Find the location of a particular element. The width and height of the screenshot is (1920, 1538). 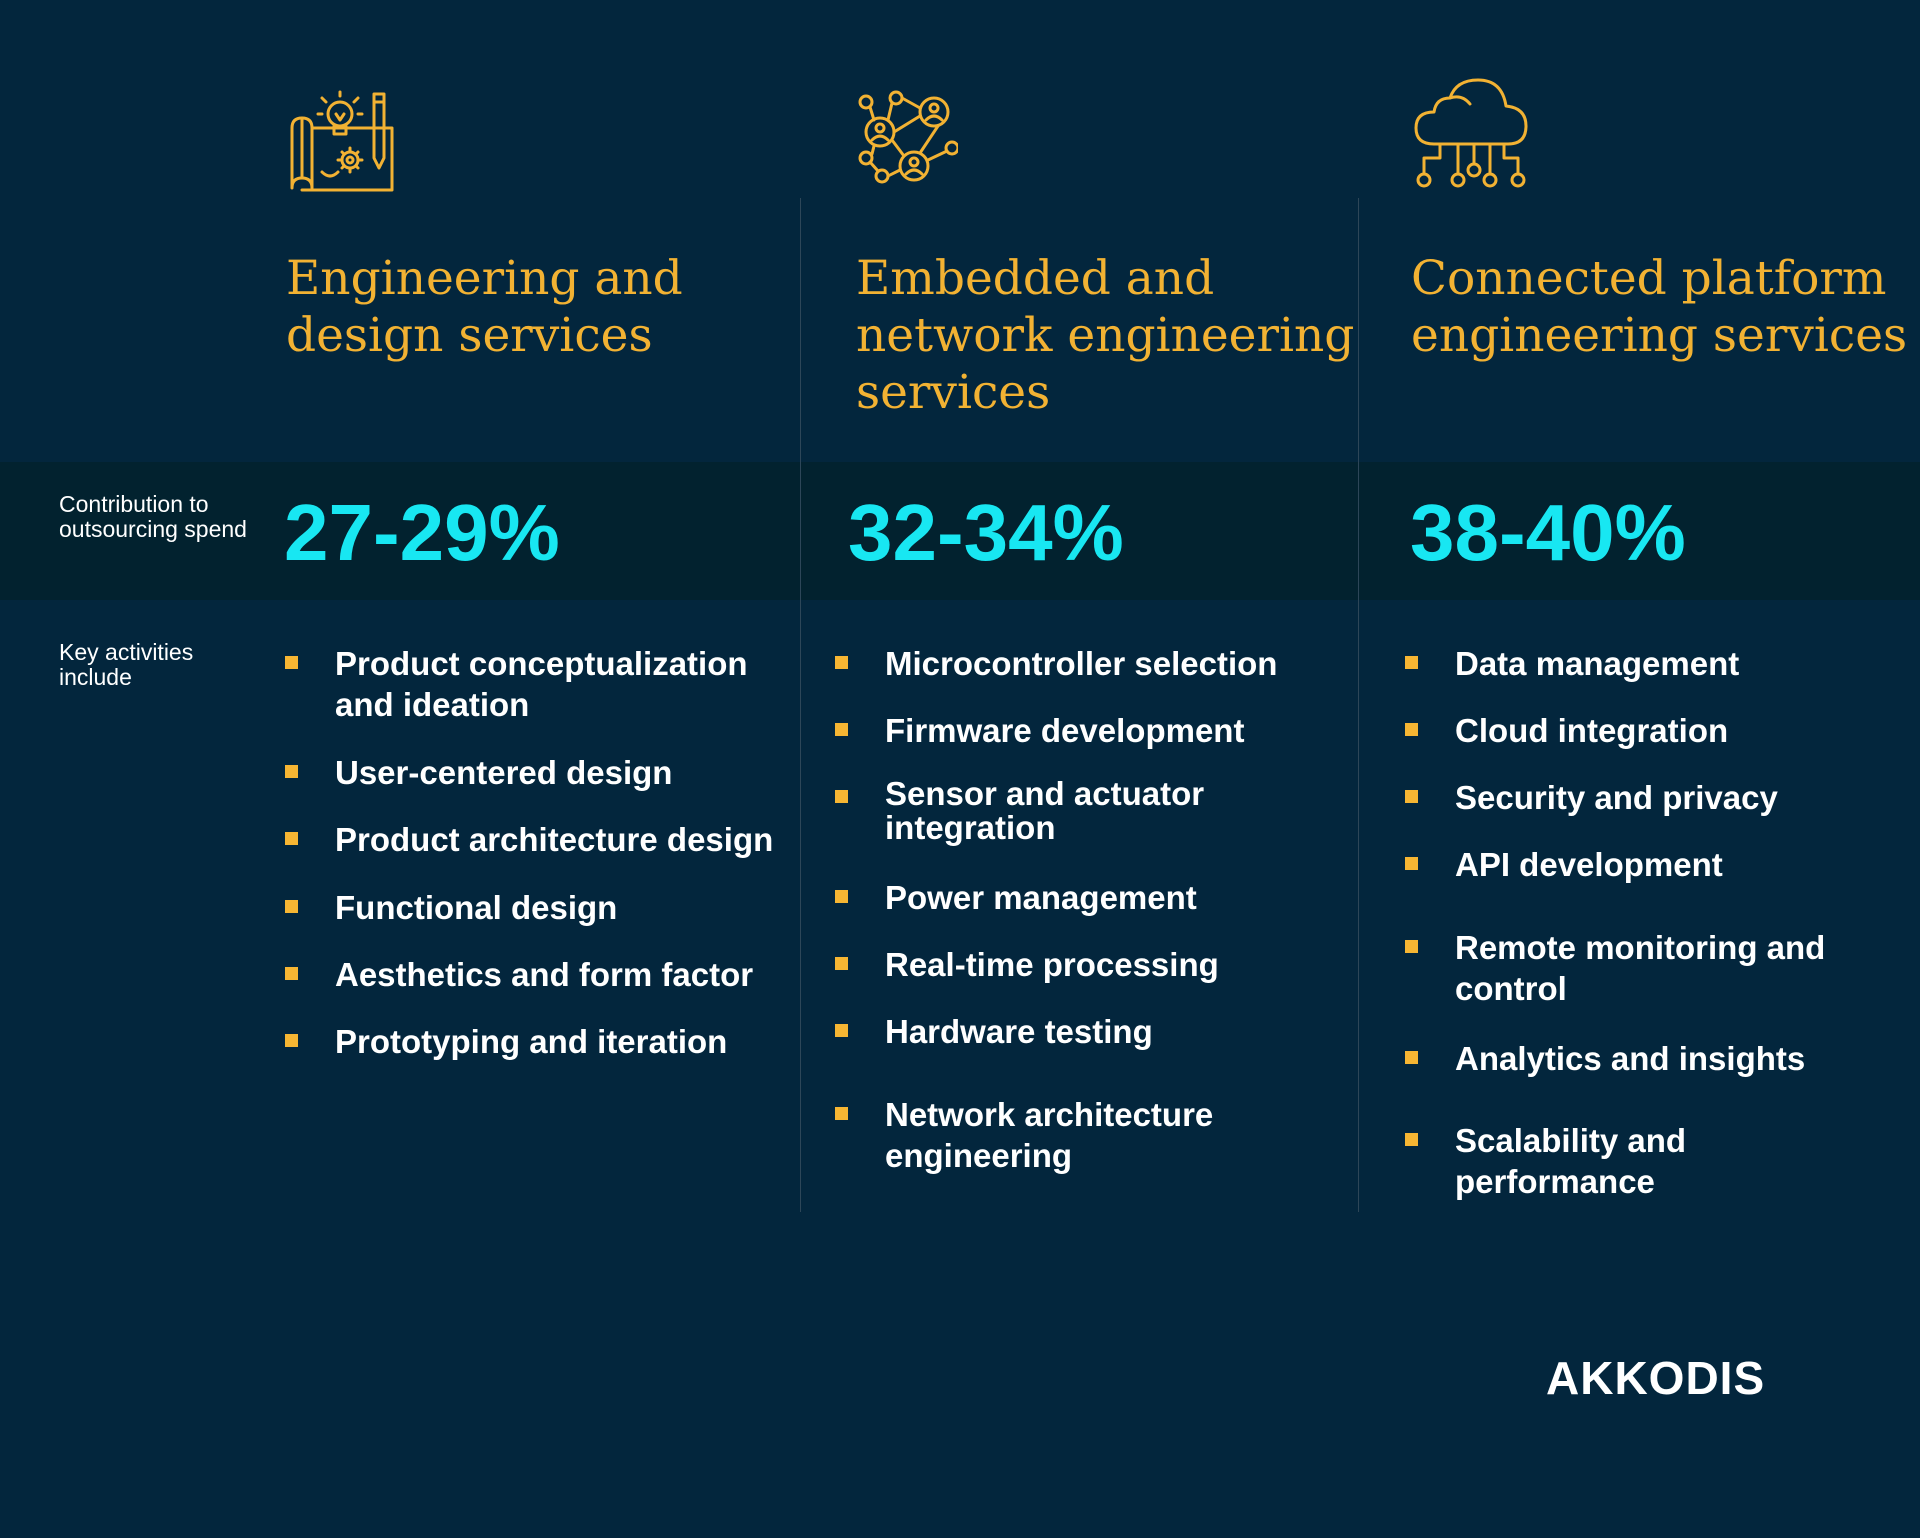

list-item: Prototyping and iteration is located at coordinates (506, 1041).